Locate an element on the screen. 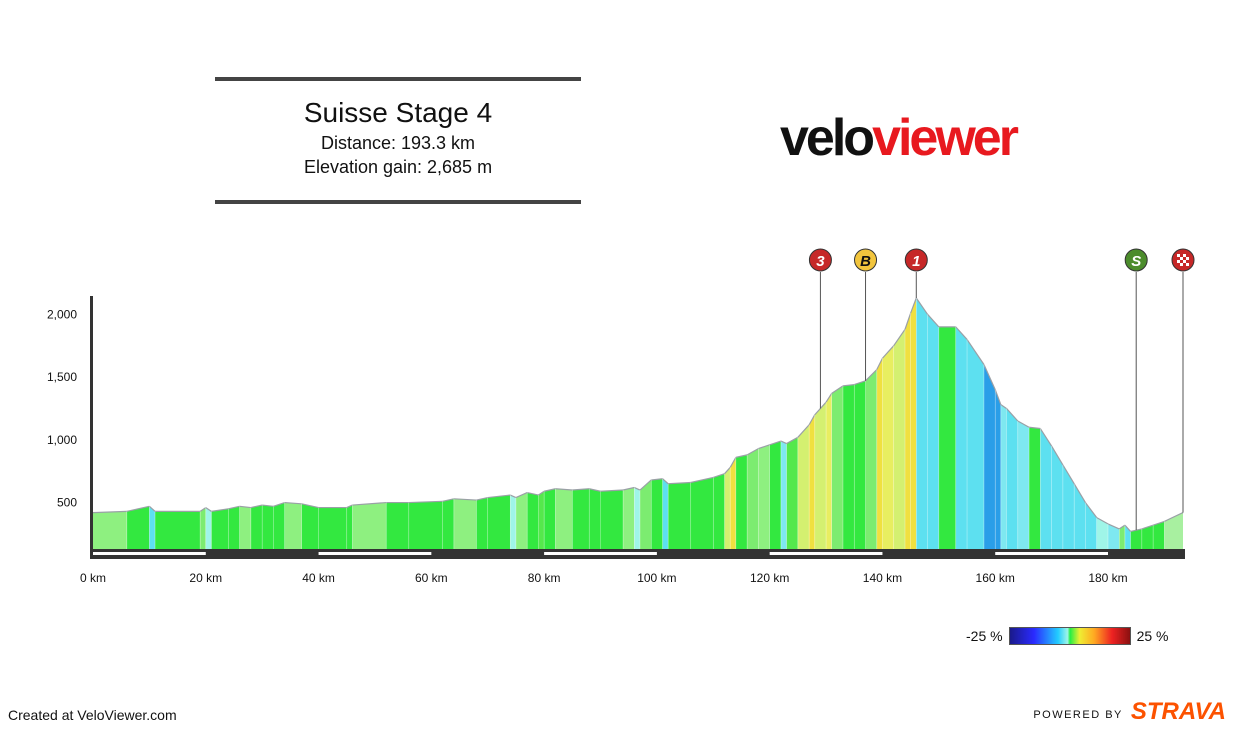  marker-label: B is located at coordinates (865, 261).